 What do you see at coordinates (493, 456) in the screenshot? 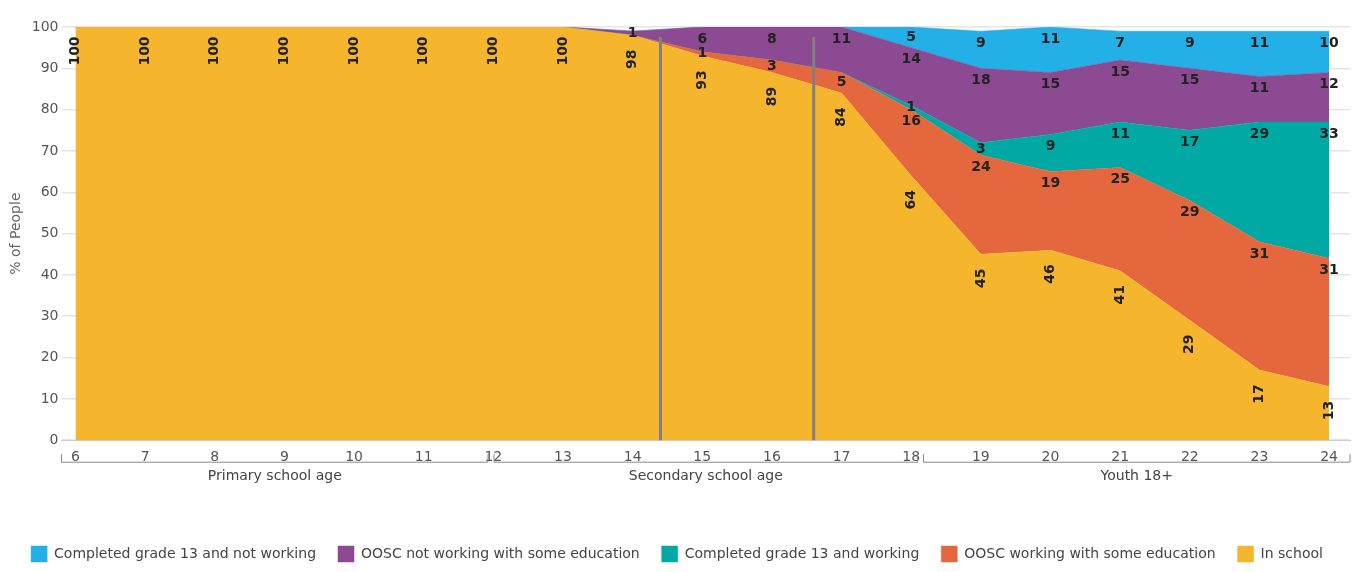
I see `x-tick-label: 12` at bounding box center [493, 456].